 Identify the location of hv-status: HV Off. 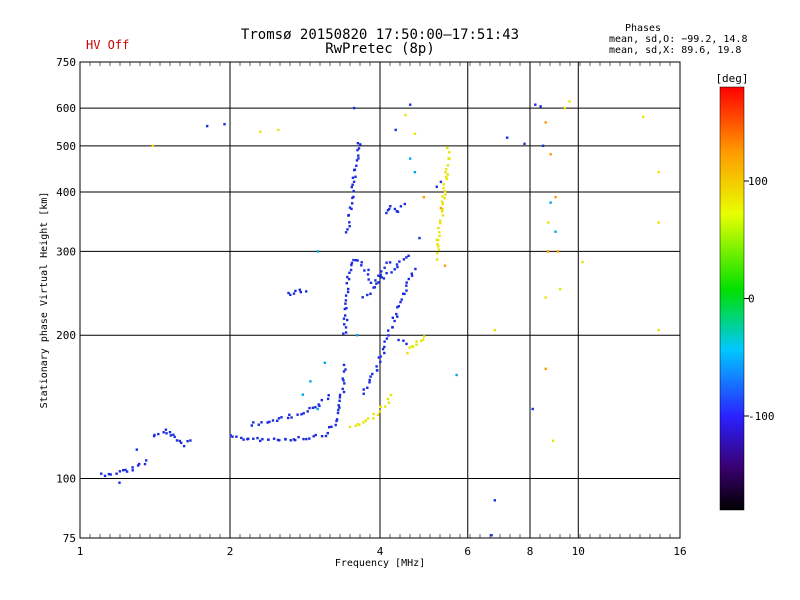
(107, 45).